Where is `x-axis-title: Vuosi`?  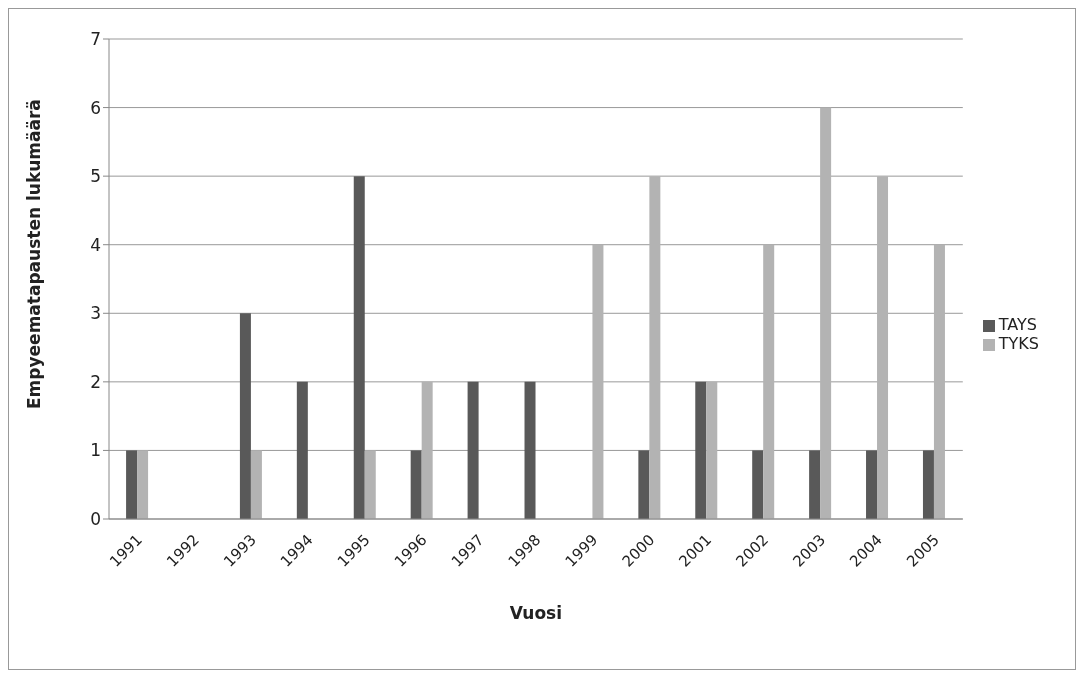
x-axis-title: Vuosi is located at coordinates (536, 613).